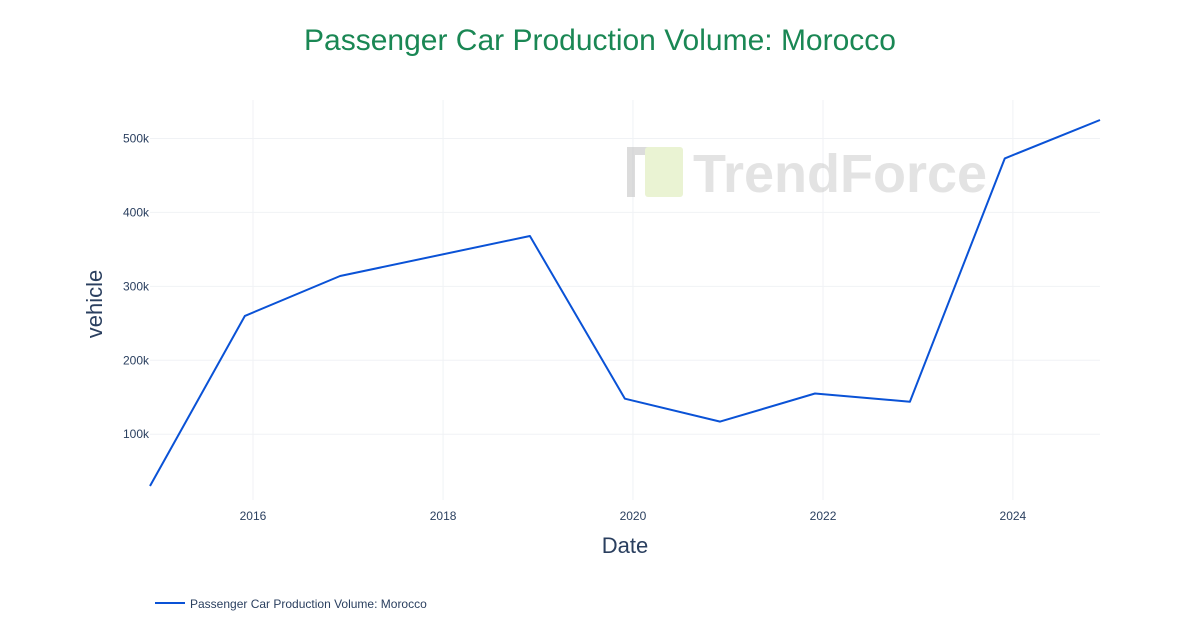 This screenshot has height=630, width=1200. Describe the element at coordinates (443, 516) in the screenshot. I see `x-tick-label: 2018` at that location.